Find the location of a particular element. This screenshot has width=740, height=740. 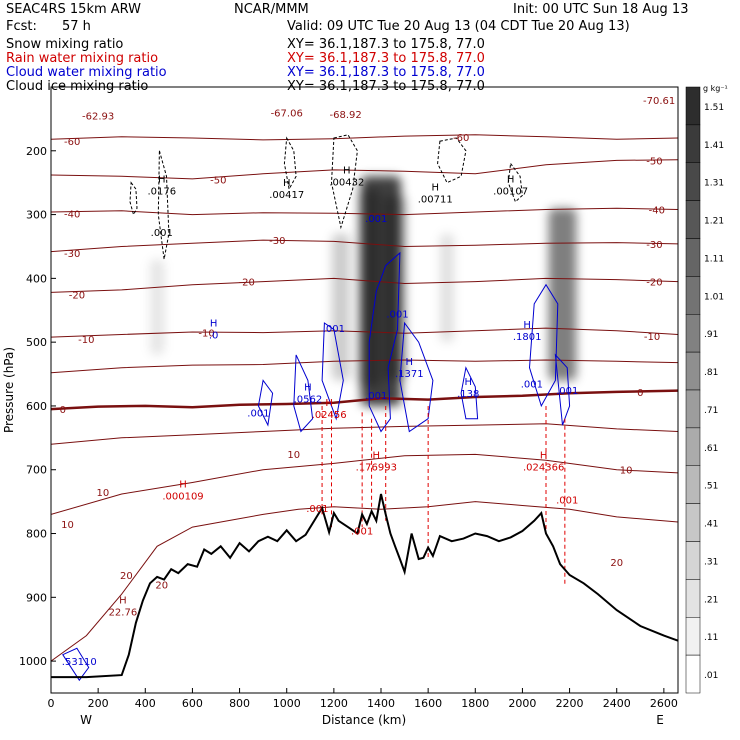

colorbar-unit: g kg⁻¹ is located at coordinates (715, 88).